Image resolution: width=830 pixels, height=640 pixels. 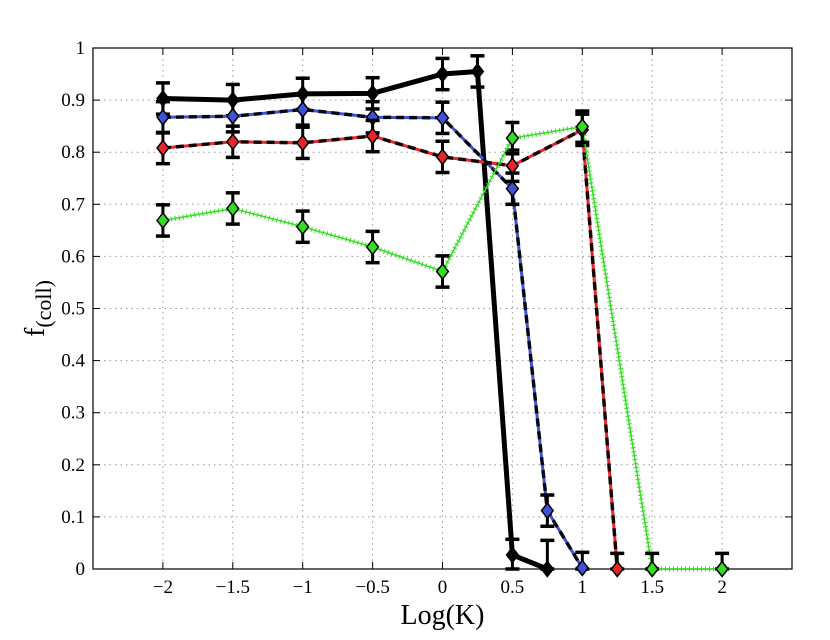 What do you see at coordinates (81, 569) in the screenshot?
I see `y-tick-label: 0` at bounding box center [81, 569].